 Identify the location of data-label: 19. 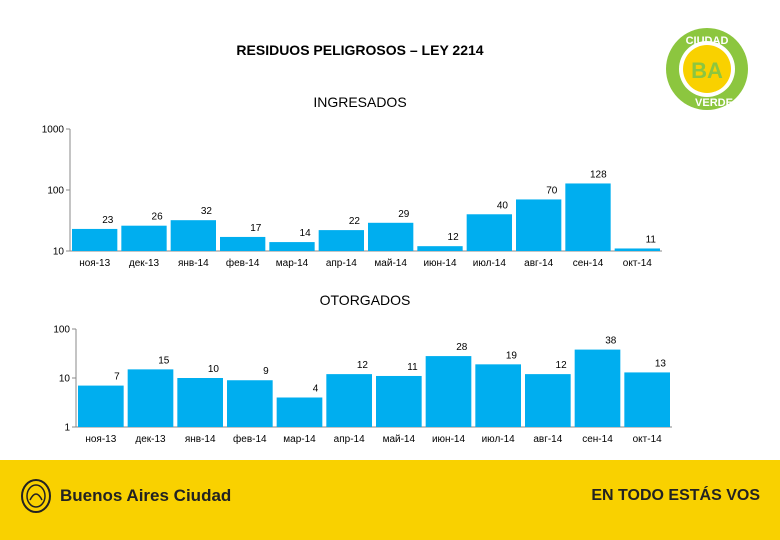
(512, 355).